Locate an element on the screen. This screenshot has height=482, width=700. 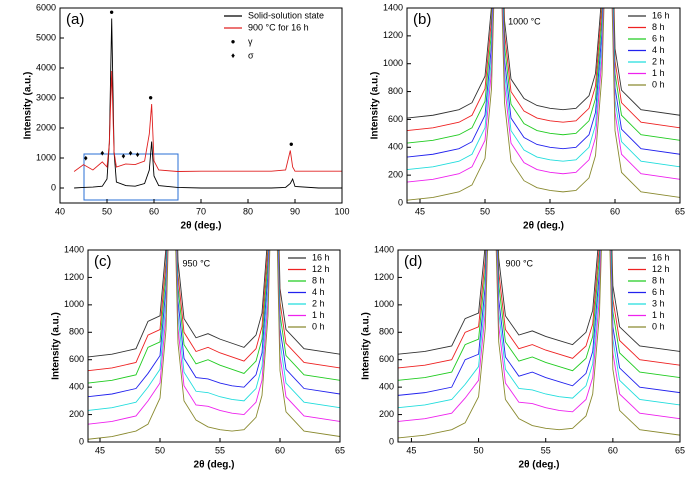
legend-label: 2 h is located at coordinates (318, 303).